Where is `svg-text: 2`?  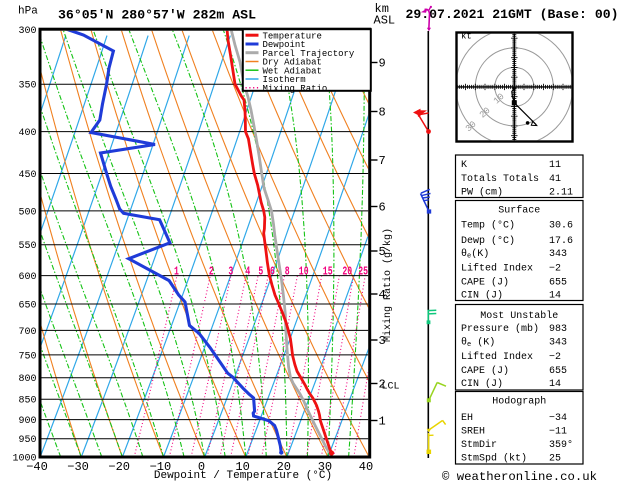
svg-text: 2 is located at coordinates (211, 271).